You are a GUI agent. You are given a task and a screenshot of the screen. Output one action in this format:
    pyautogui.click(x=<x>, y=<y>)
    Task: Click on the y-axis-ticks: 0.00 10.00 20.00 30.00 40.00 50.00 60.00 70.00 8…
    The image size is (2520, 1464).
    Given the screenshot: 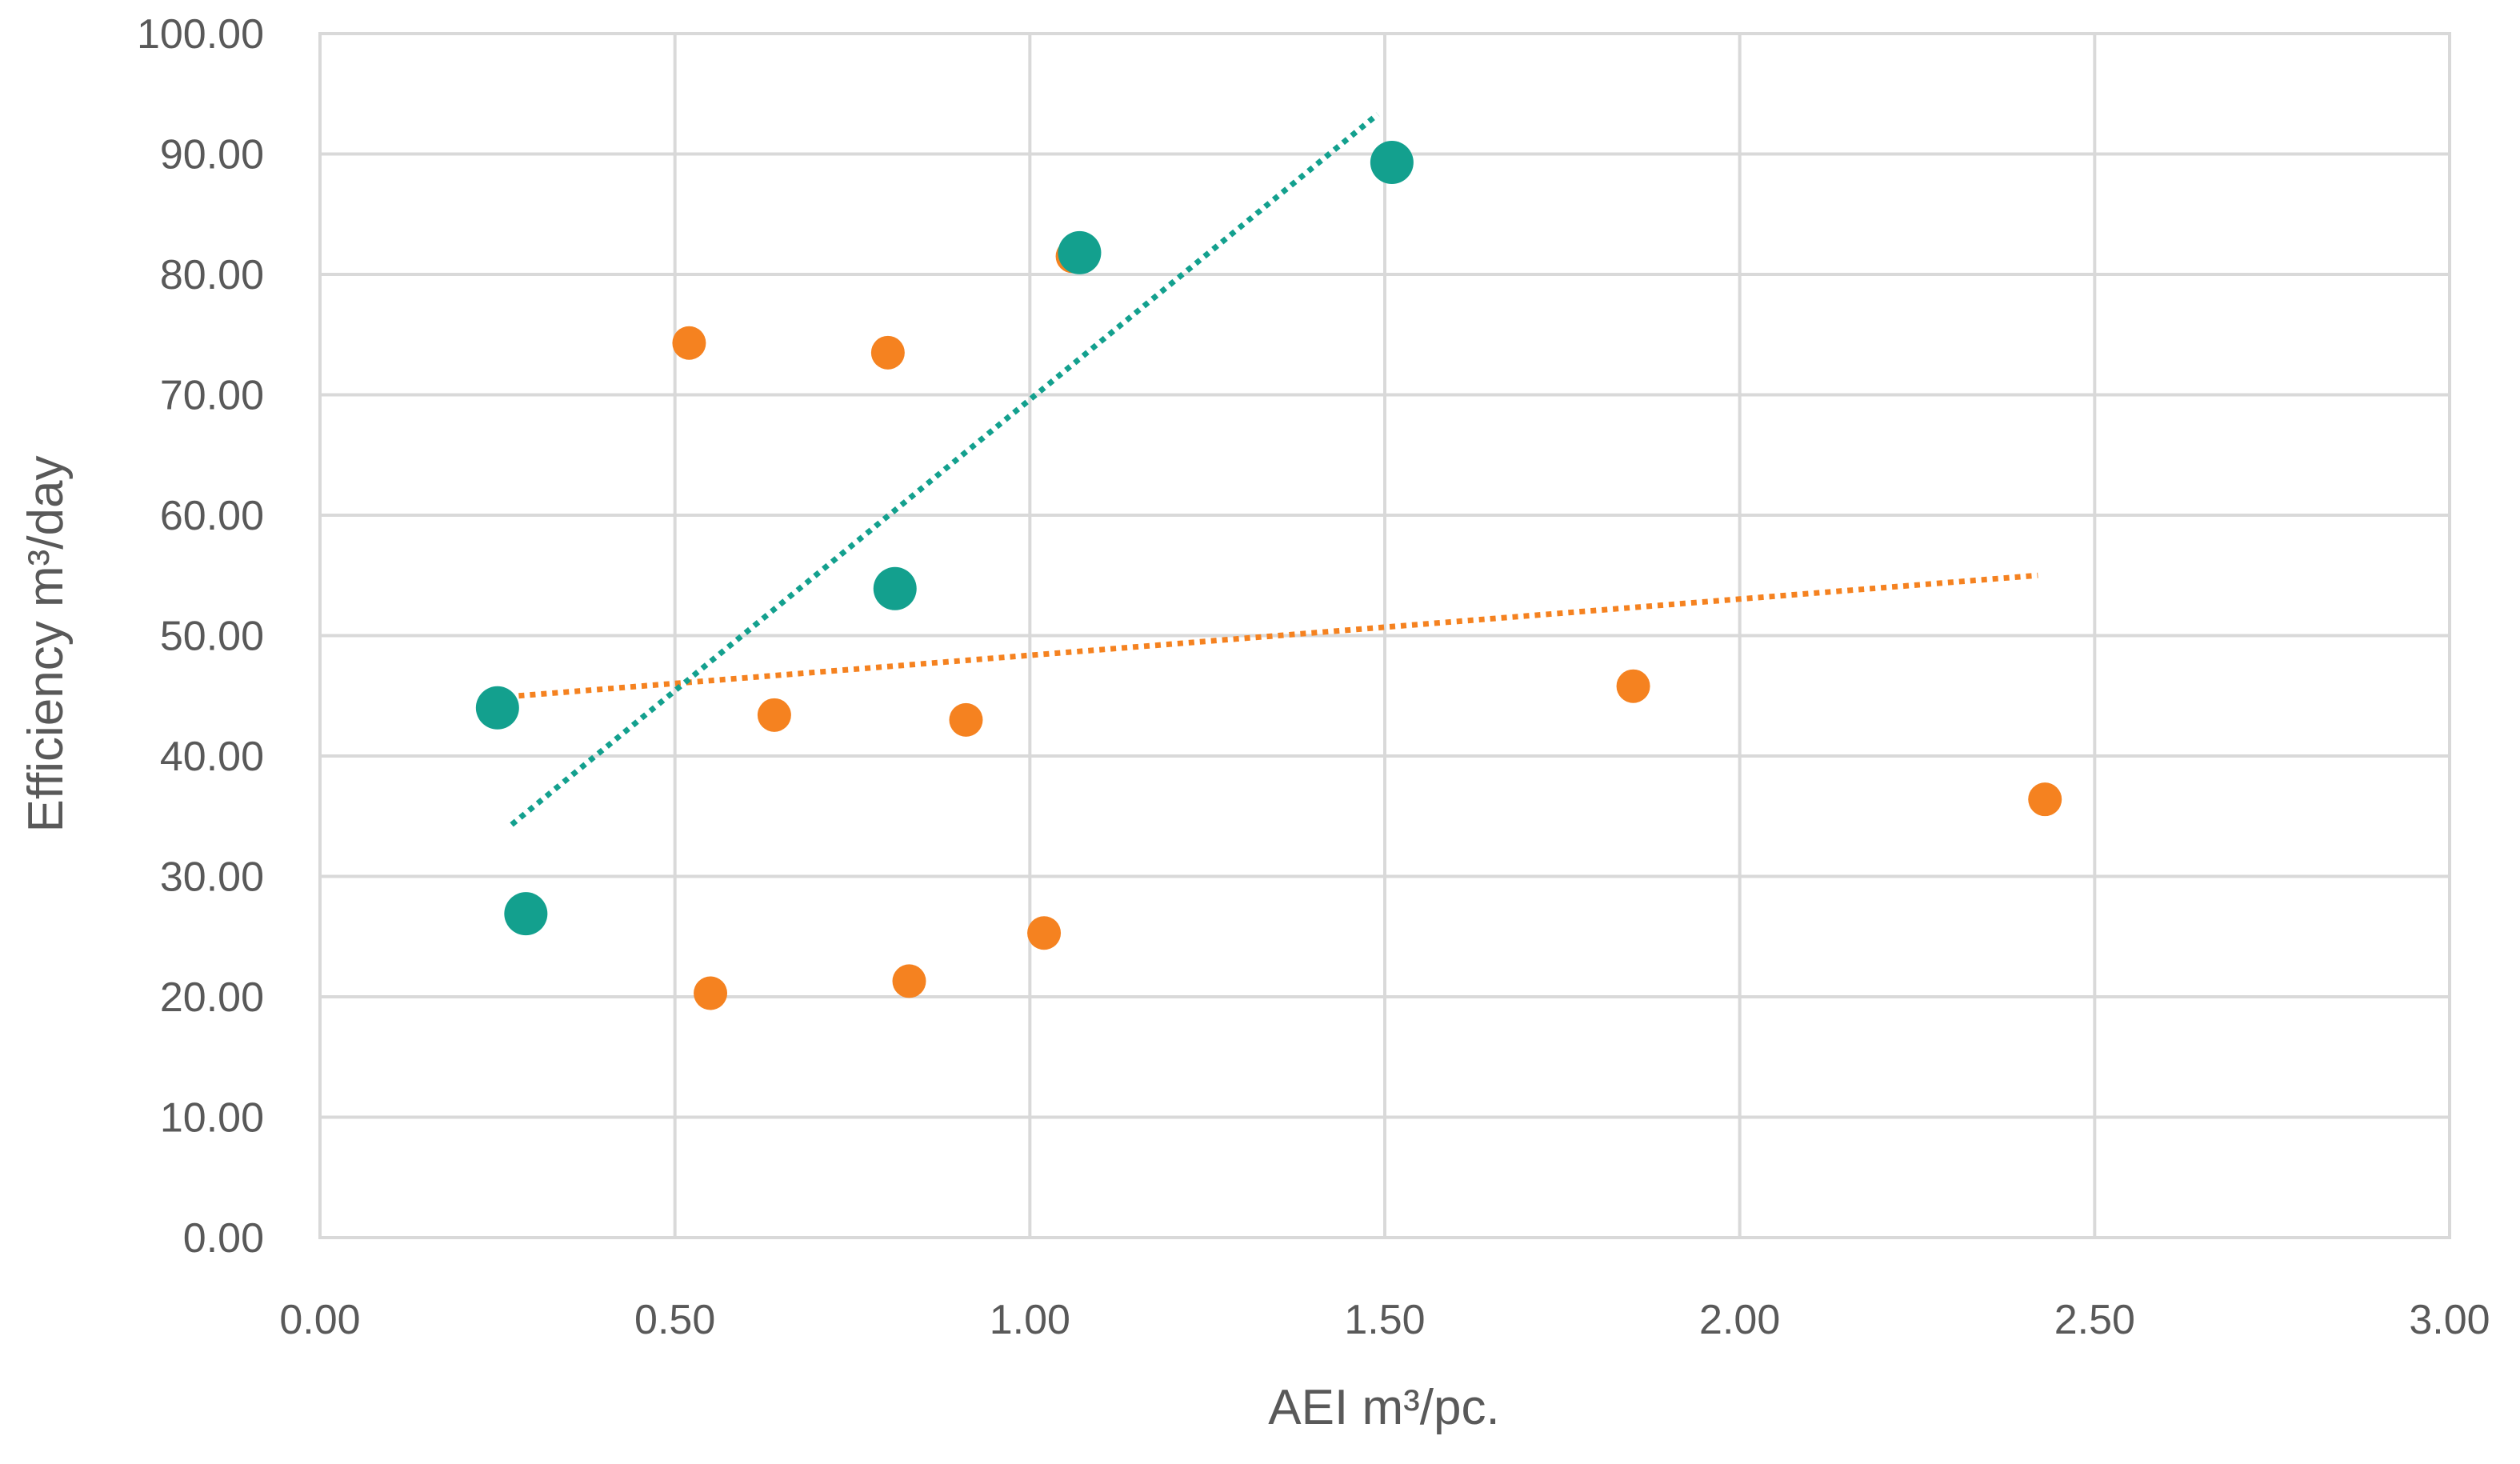 What is the action you would take?
    pyautogui.click(x=200, y=636)
    